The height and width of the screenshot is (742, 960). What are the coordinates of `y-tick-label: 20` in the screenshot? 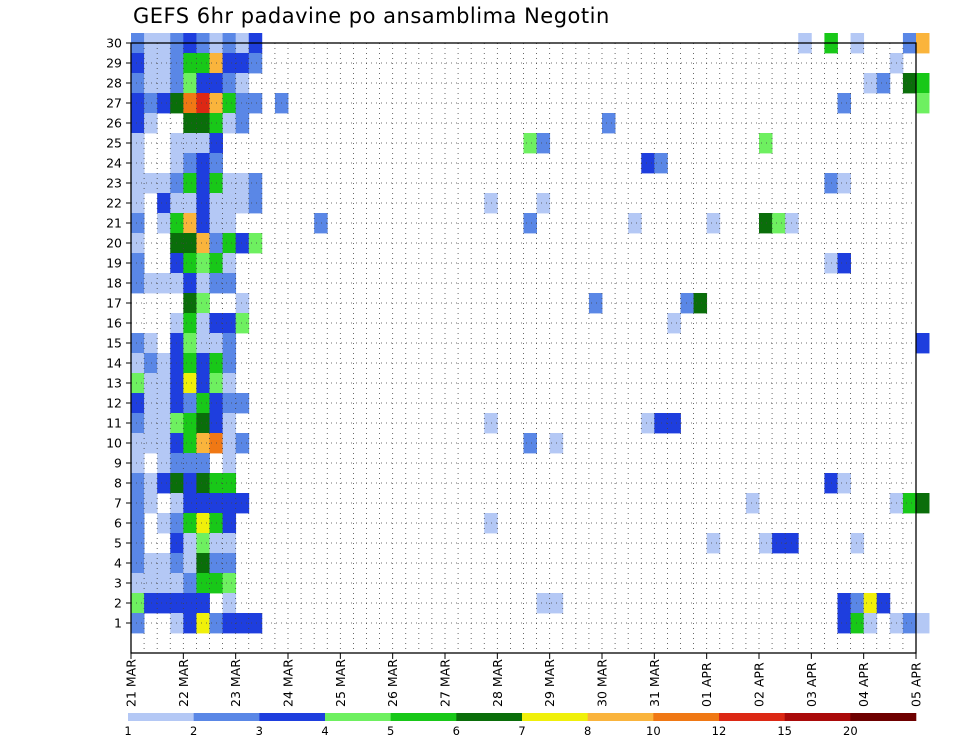 It's located at (114, 243).